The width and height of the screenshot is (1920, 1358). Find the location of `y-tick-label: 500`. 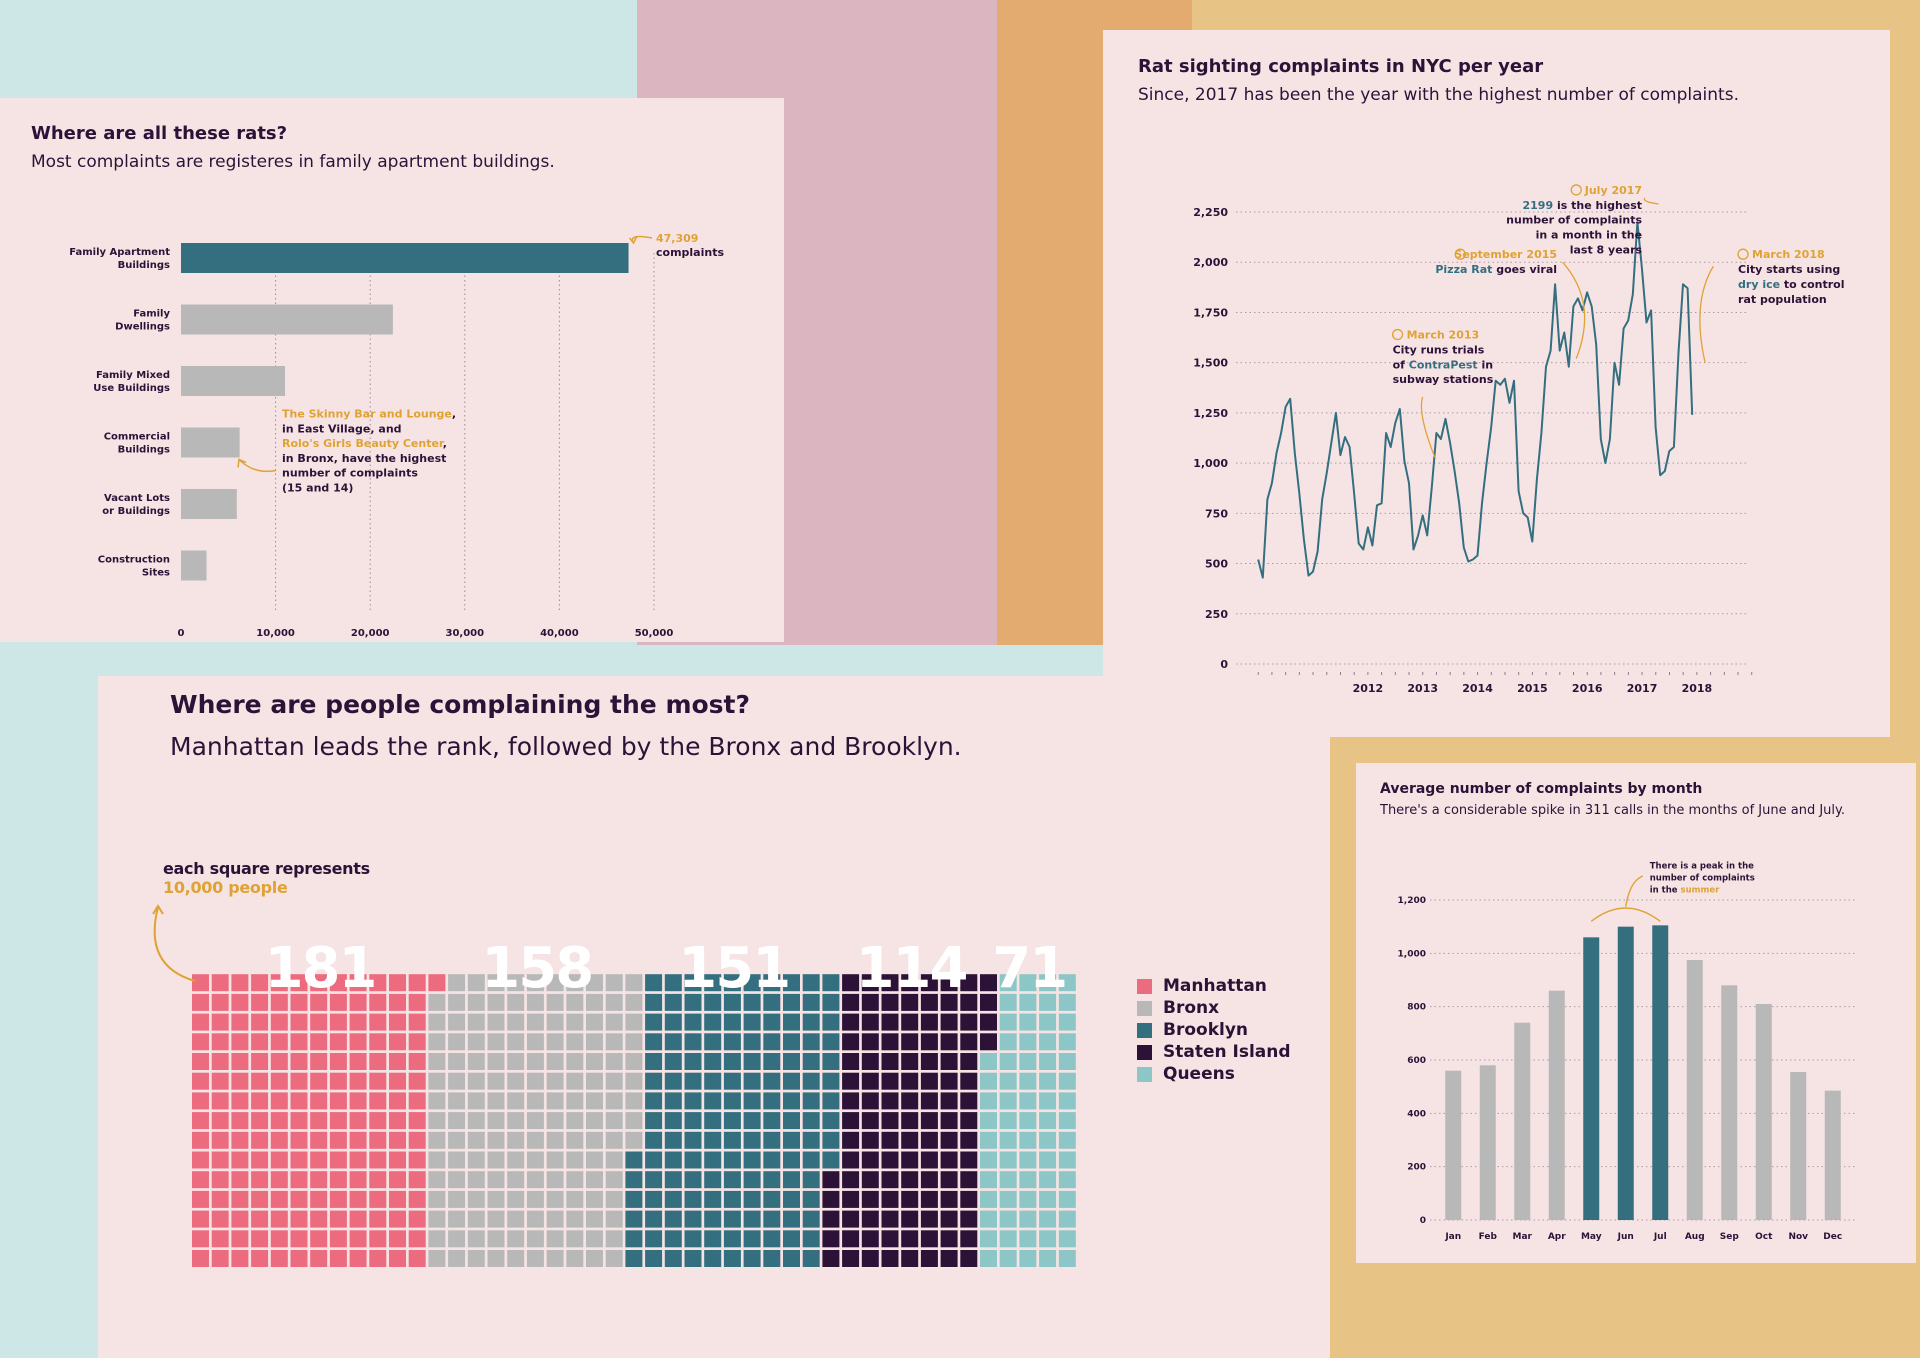

y-tick-label: 500 is located at coordinates (1216, 564).